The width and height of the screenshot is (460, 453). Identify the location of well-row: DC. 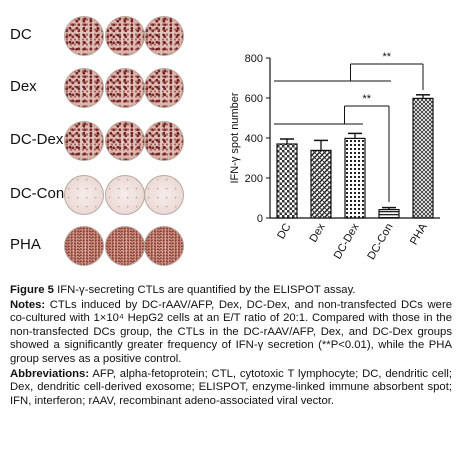
(92, 38).